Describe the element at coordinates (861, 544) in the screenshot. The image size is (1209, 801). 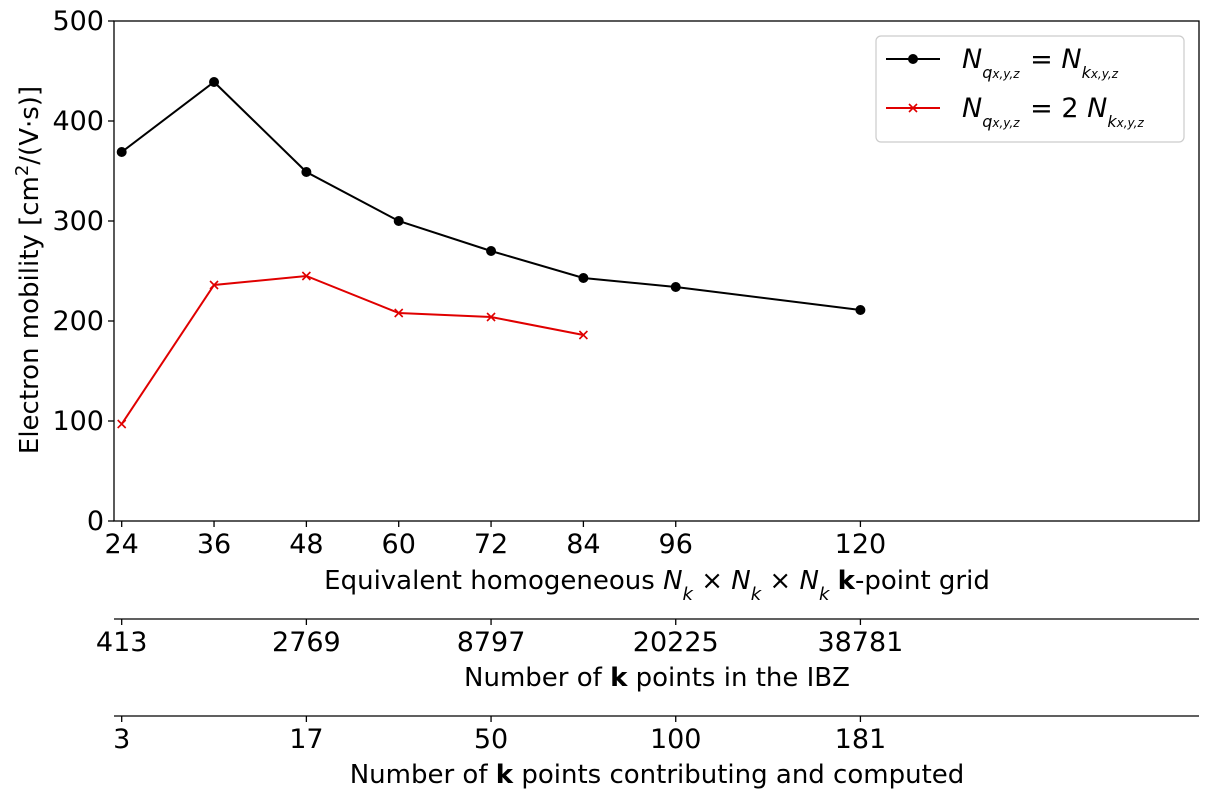
I see `x-tick-label: 120` at that location.